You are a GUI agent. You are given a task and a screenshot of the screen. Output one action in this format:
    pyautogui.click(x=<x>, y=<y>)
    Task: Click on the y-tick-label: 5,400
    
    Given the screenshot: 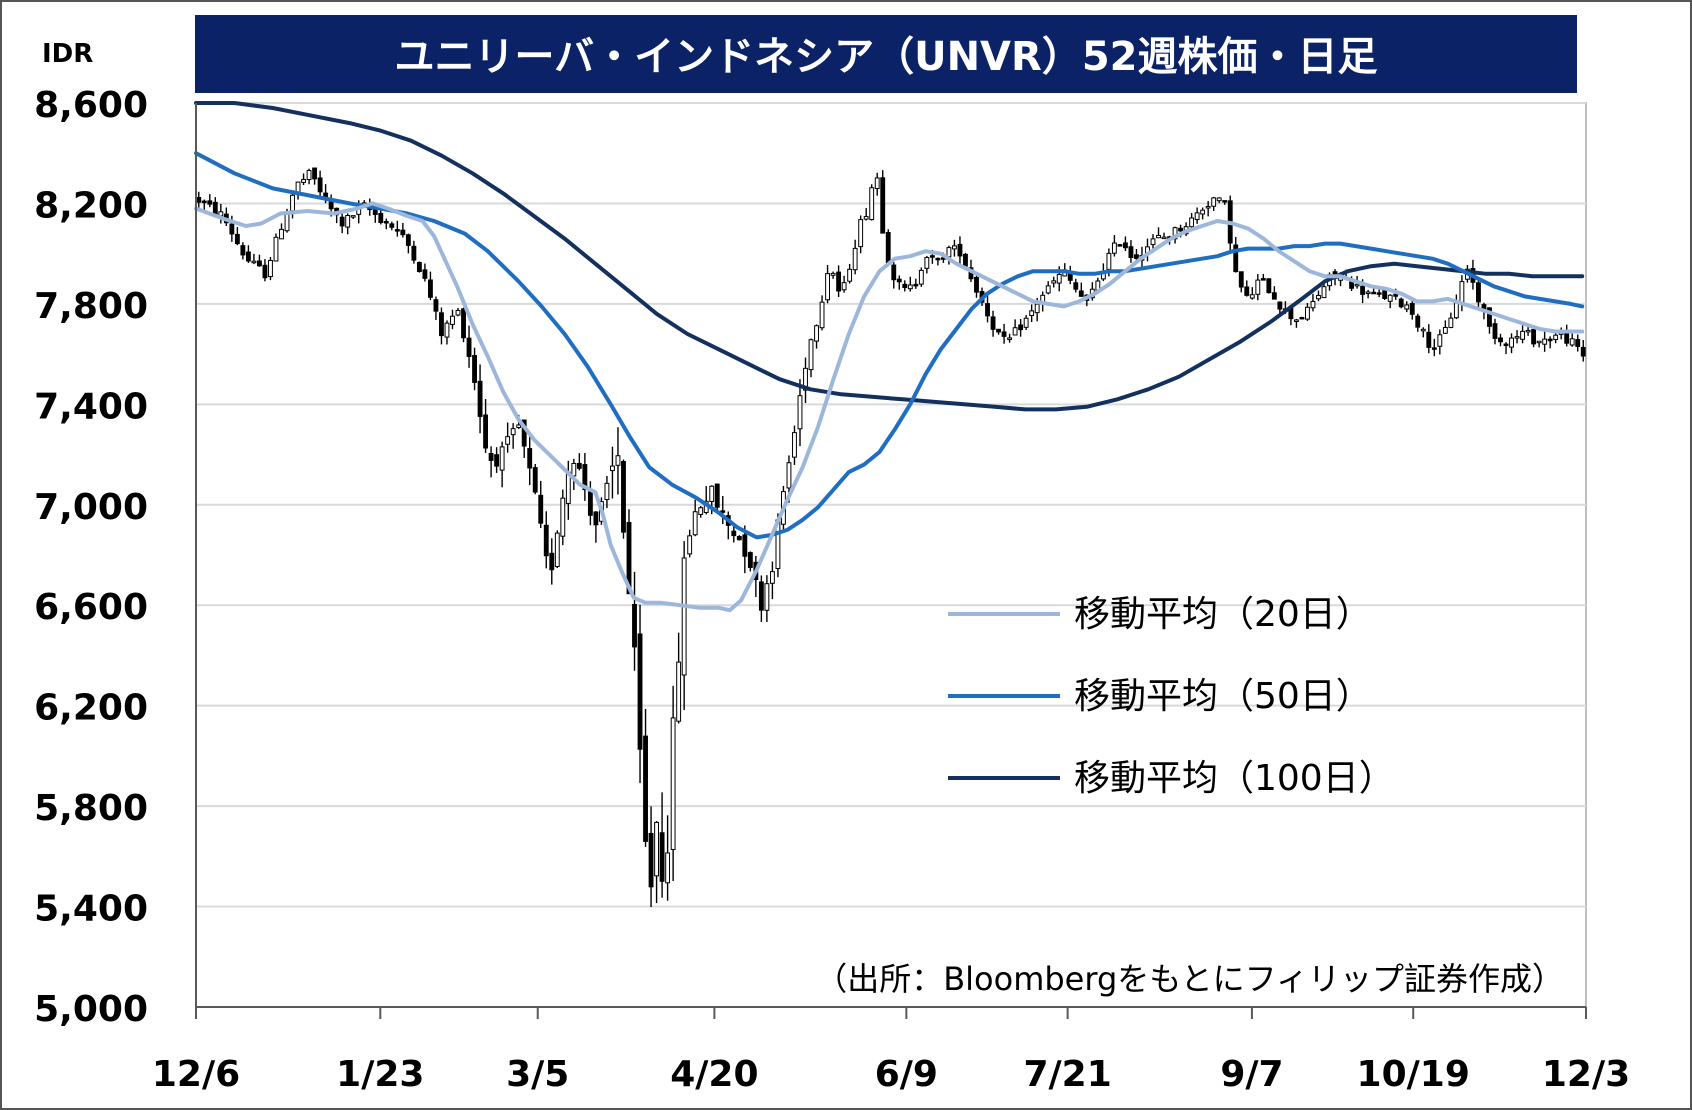 What is the action you would take?
    pyautogui.click(x=91, y=909)
    